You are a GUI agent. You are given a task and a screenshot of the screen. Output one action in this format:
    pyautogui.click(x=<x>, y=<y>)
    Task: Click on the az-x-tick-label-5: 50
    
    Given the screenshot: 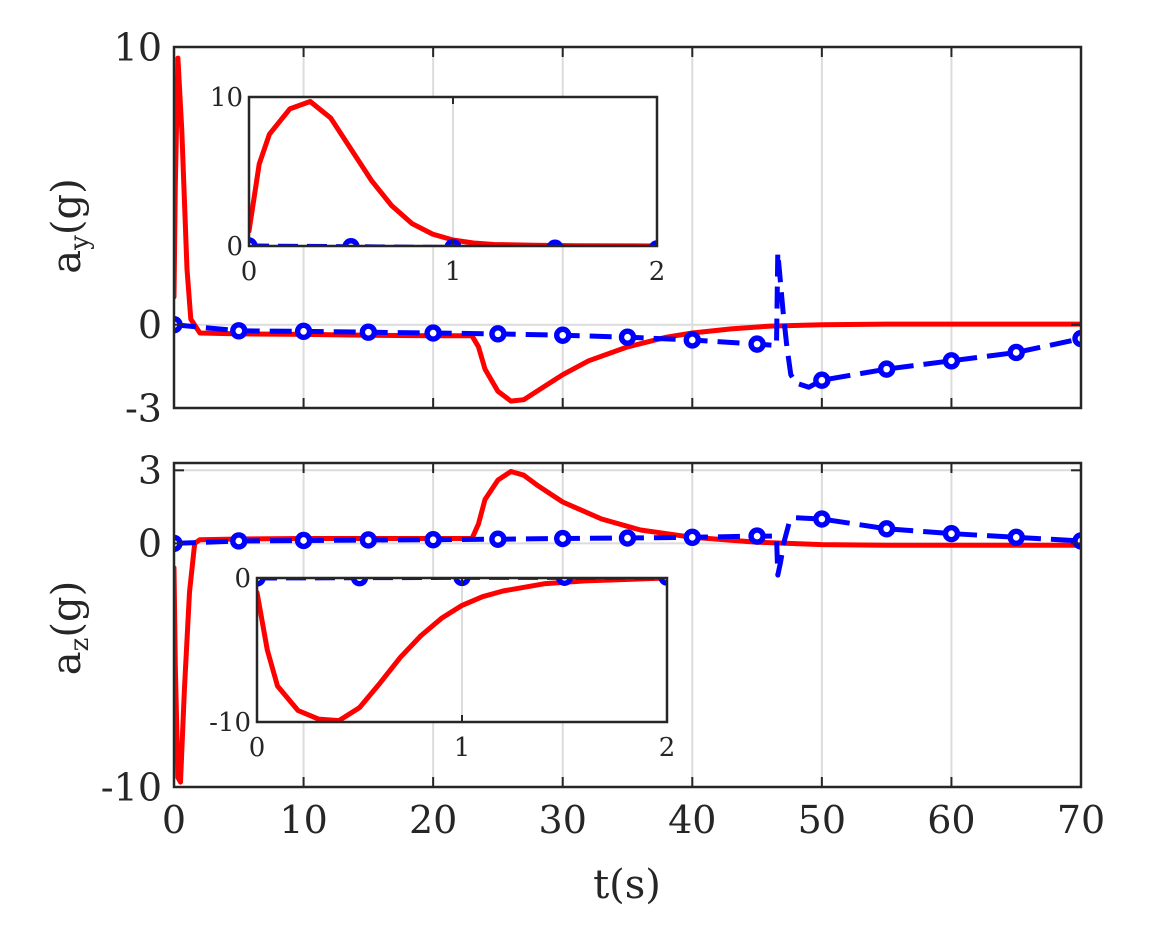 What is the action you would take?
    pyautogui.click(x=822, y=820)
    